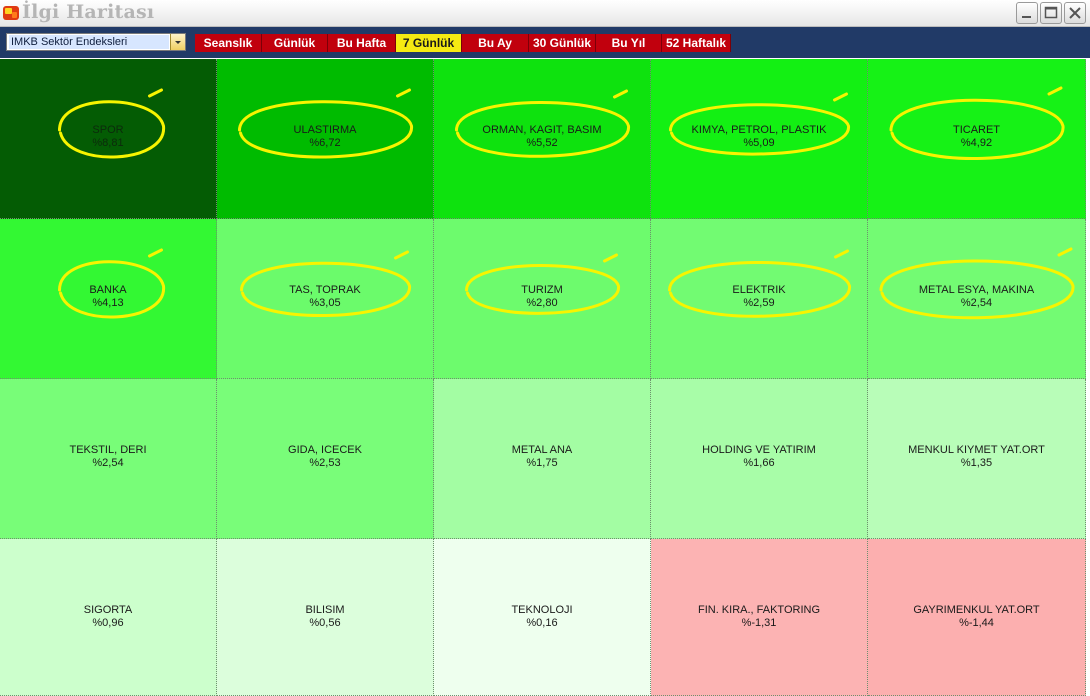 The height and width of the screenshot is (696, 1090). What do you see at coordinates (295, 43) in the screenshot?
I see `period-tab: Günlük` at bounding box center [295, 43].